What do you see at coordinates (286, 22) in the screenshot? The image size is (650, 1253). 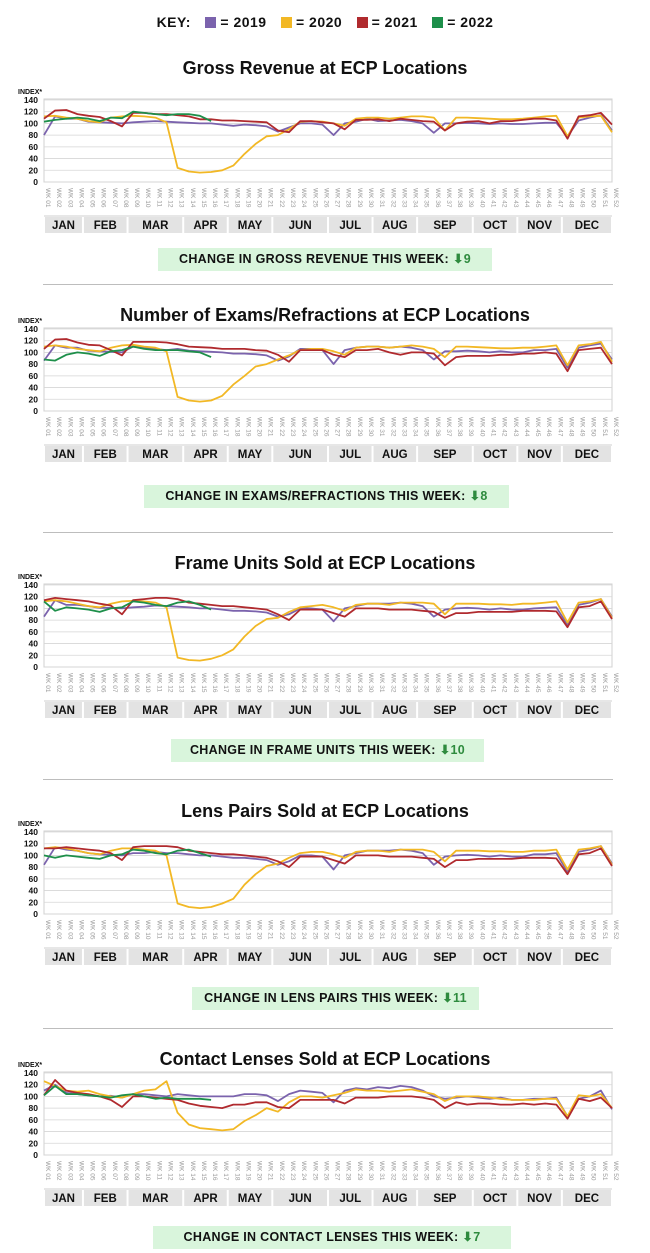 I see `swatch-2020` at bounding box center [286, 22].